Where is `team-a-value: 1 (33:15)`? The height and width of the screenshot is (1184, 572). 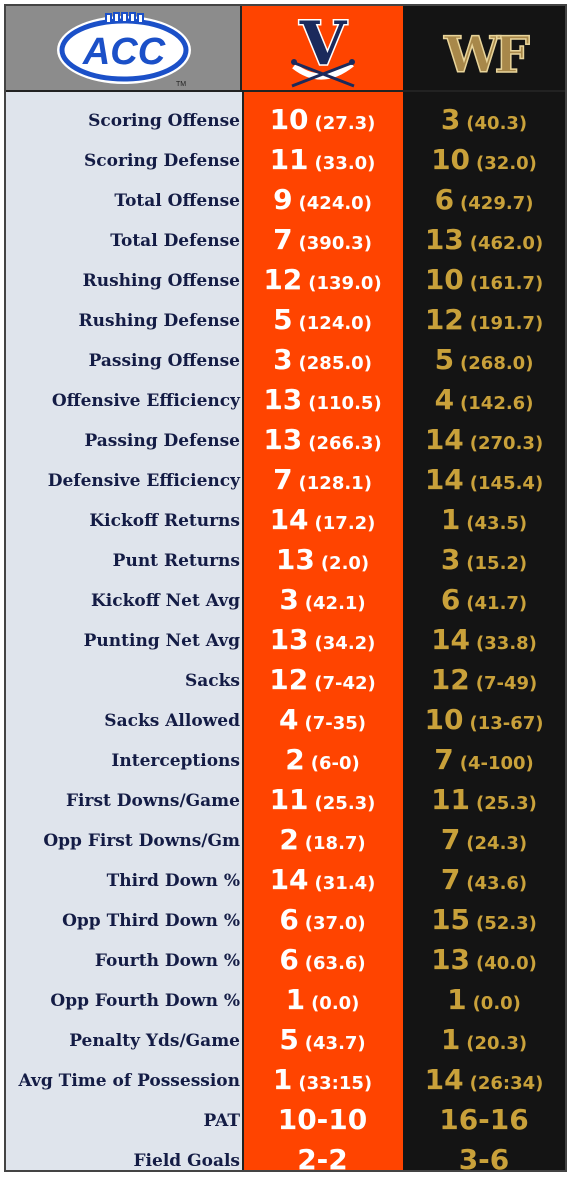
team-a-value: 1 (33:15) is located at coordinates (322, 1080).